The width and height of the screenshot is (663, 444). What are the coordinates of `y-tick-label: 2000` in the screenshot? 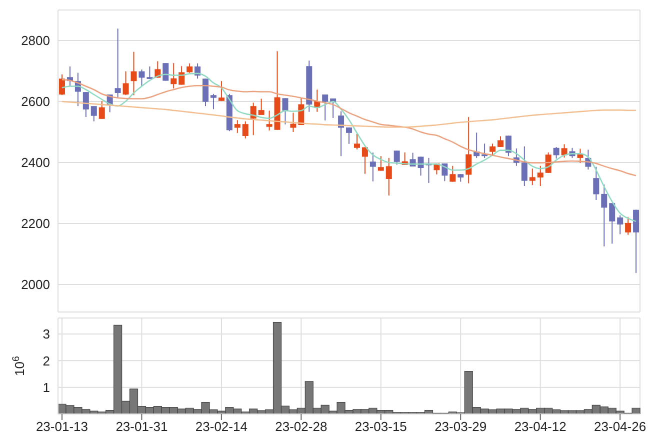 It's located at (35, 284).